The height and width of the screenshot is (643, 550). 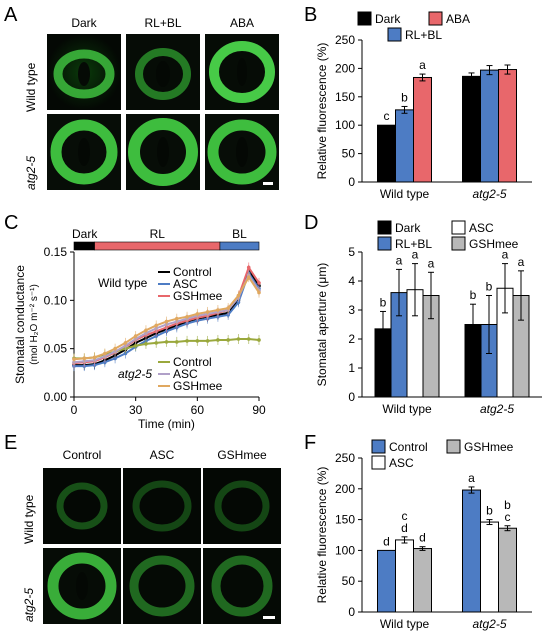 I want to click on chart-d-y-tick-label: 3, so click(x=351, y=310).